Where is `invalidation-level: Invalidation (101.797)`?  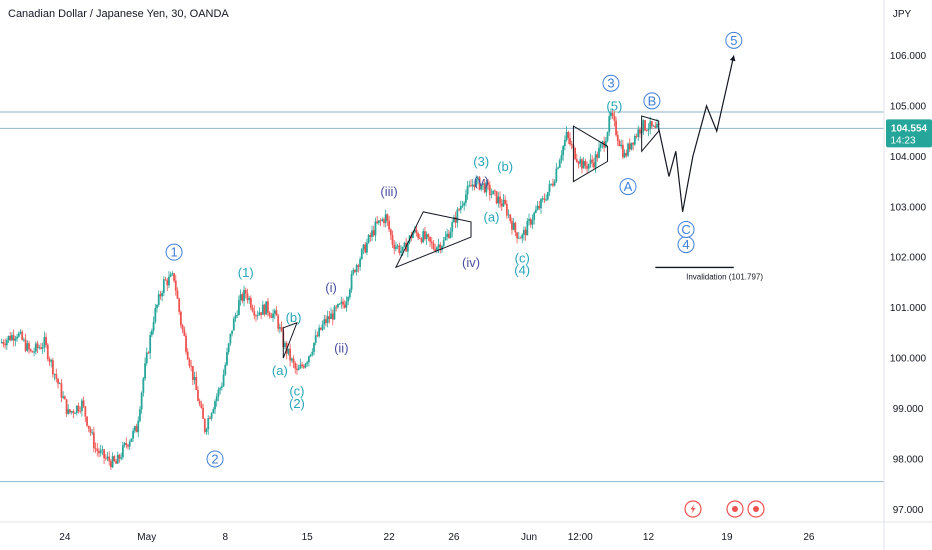 invalidation-level: Invalidation (101.797) is located at coordinates (709, 273).